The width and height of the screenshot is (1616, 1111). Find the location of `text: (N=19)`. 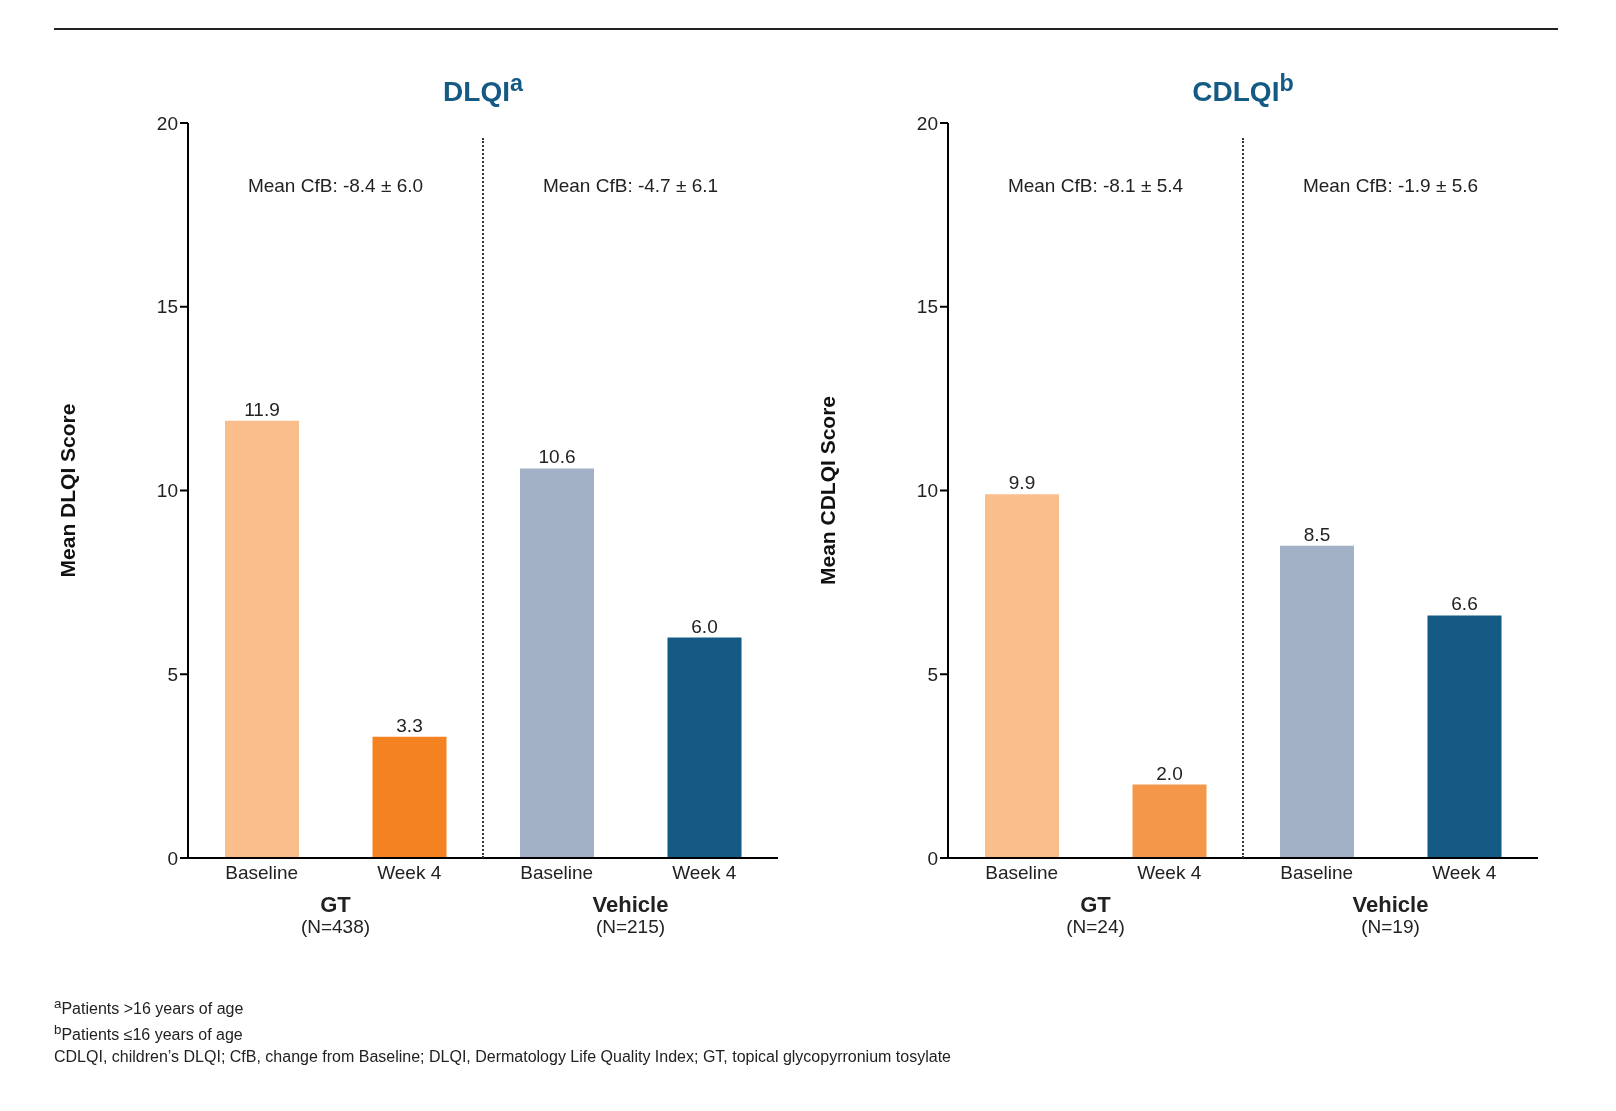

text: (N=19) is located at coordinates (1390, 927).